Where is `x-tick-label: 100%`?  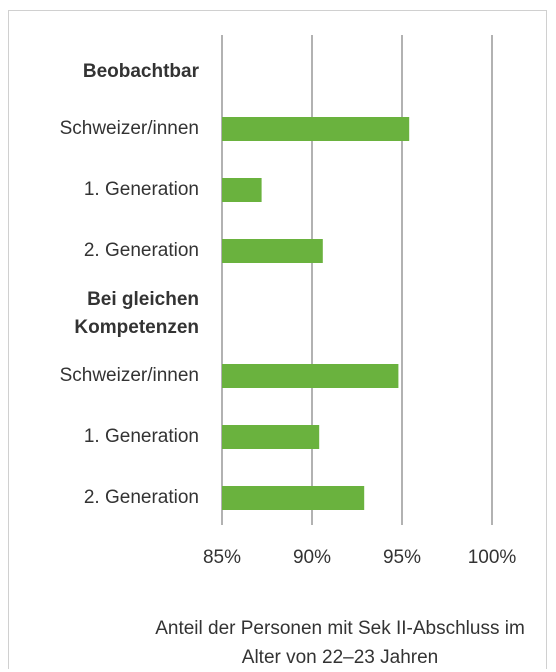 x-tick-label: 100% is located at coordinates (492, 557).